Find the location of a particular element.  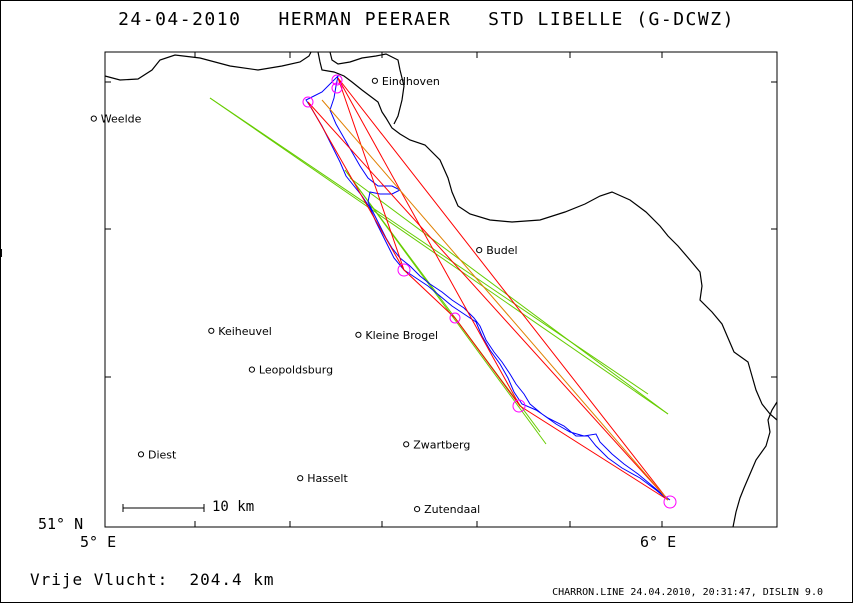

town-label: Leopoldsburg is located at coordinates (296, 370).